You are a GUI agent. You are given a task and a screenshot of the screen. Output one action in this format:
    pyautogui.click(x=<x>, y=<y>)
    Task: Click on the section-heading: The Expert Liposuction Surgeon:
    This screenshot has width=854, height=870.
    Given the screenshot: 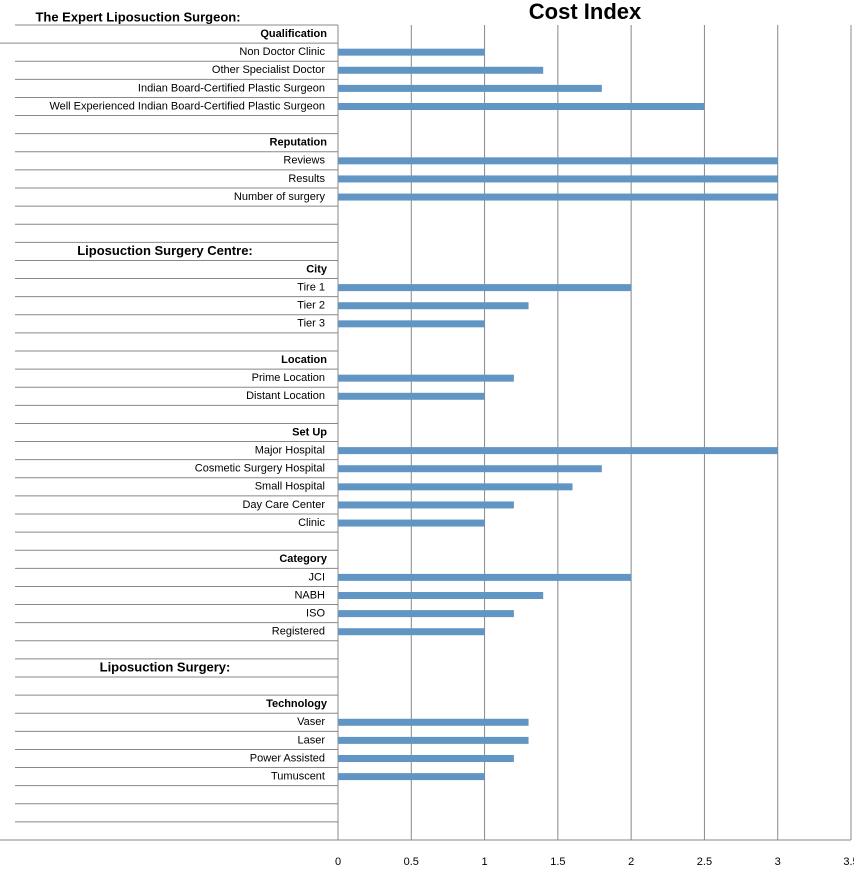 What is the action you would take?
    pyautogui.click(x=137, y=16)
    